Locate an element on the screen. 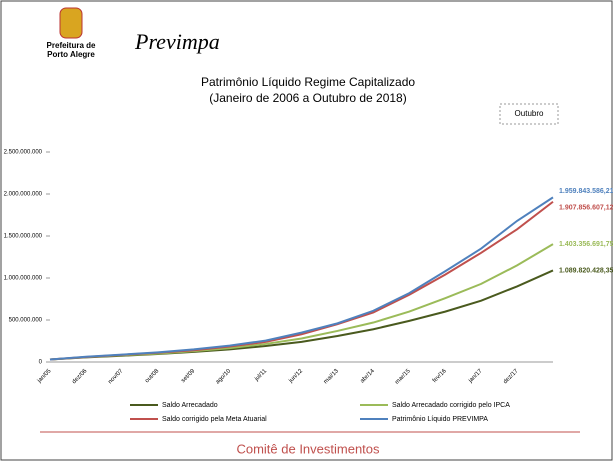 The height and width of the screenshot is (461, 613). end-label: 1.089.820.428,35 is located at coordinates (586, 270).